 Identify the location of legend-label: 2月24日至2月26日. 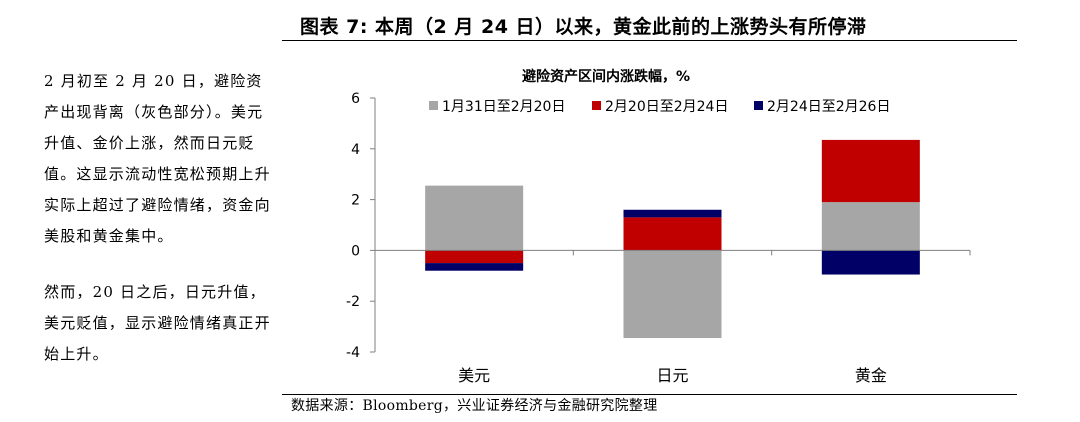
(828, 107).